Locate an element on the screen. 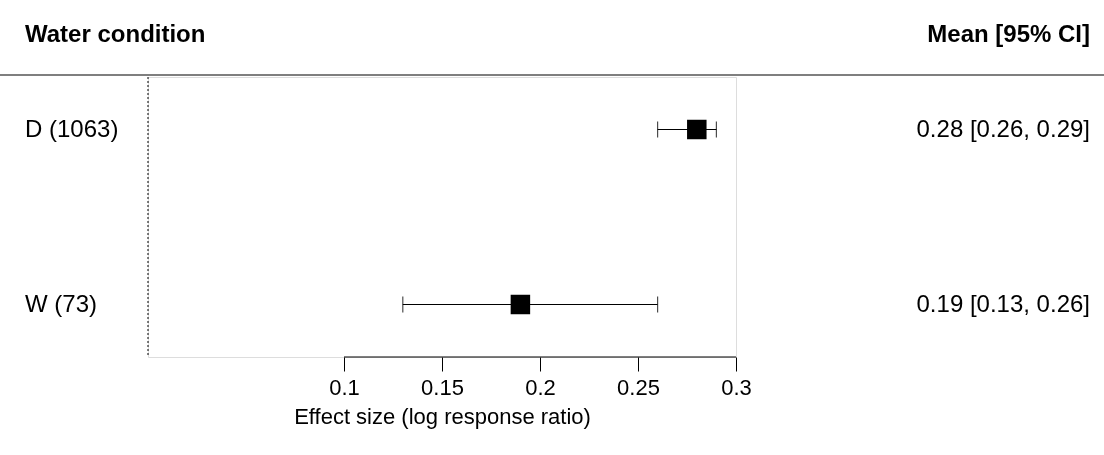 This screenshot has height=455, width=1104. data-label: 0.19 [0.13, 0.26] is located at coordinates (1003, 303).